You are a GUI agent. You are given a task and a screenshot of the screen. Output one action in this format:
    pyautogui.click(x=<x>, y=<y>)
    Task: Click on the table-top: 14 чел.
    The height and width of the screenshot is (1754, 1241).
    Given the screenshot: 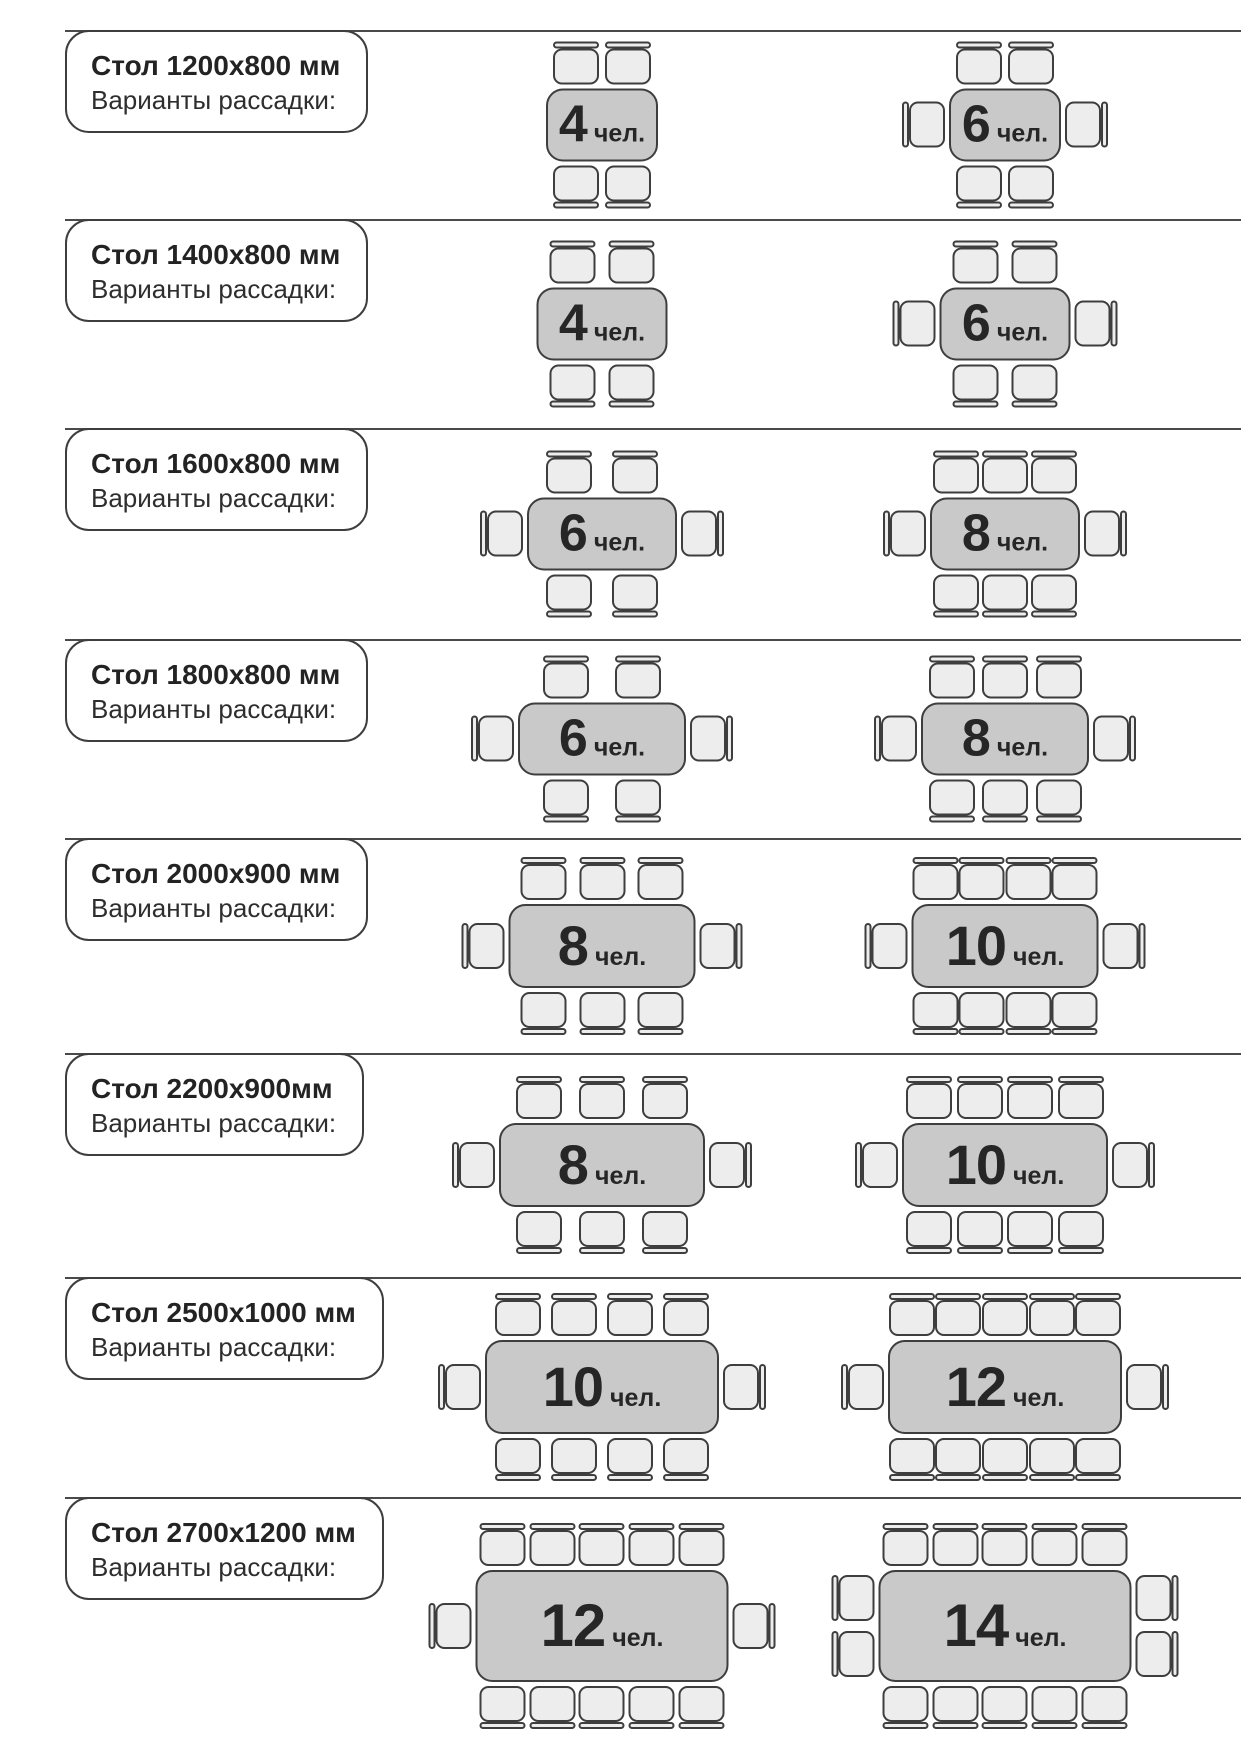 What is the action you would take?
    pyautogui.click(x=1005, y=1625)
    